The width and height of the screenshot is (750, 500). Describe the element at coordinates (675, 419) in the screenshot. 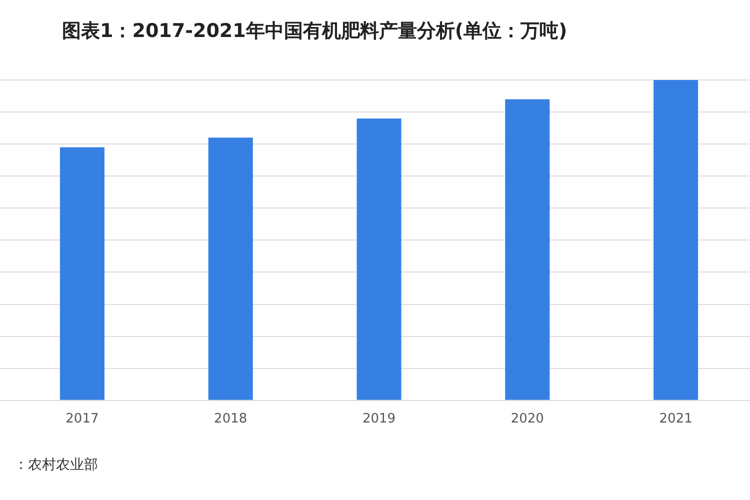

I see `x-tick-label: 2021` at that location.